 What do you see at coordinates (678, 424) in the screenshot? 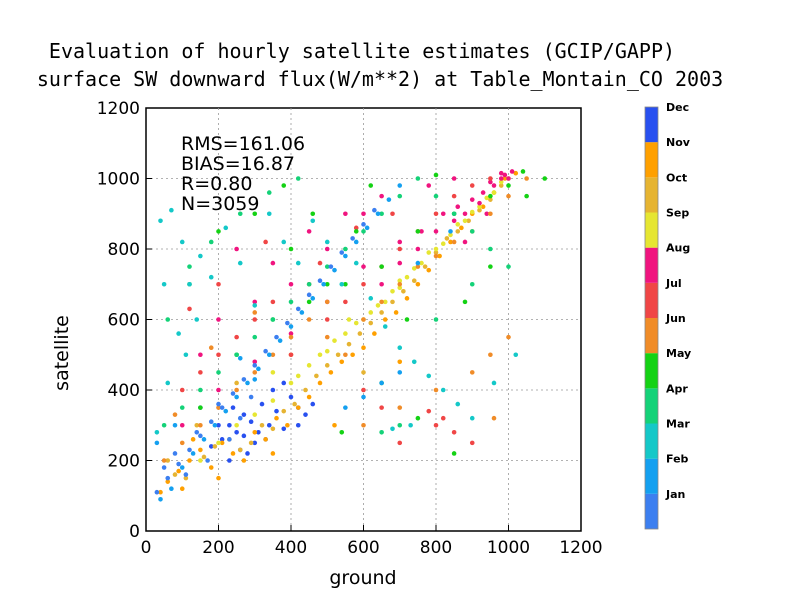
I see `colorbar-label-mar: Mar` at bounding box center [678, 424].